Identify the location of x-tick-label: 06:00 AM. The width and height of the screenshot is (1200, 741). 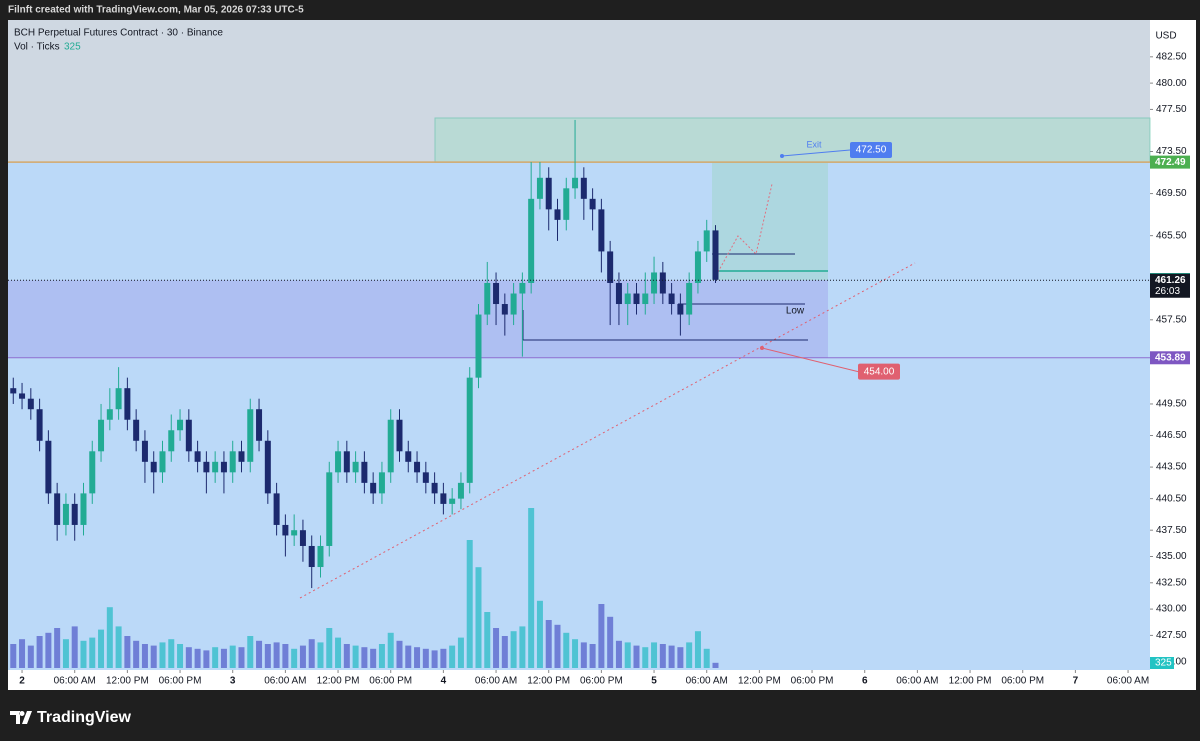
(75, 681).